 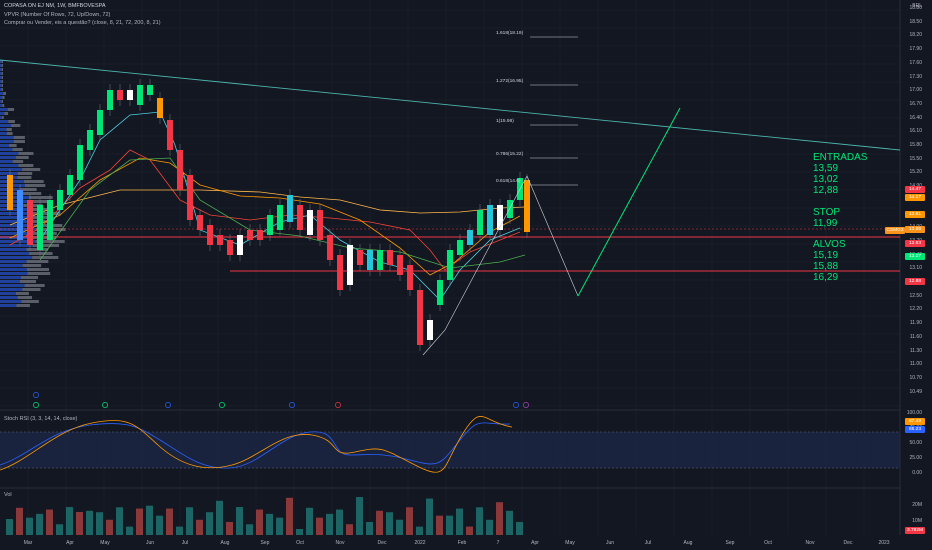 What do you see at coordinates (915, 458) in the screenshot?
I see `stoch-axis-label: 25.00` at bounding box center [915, 458].